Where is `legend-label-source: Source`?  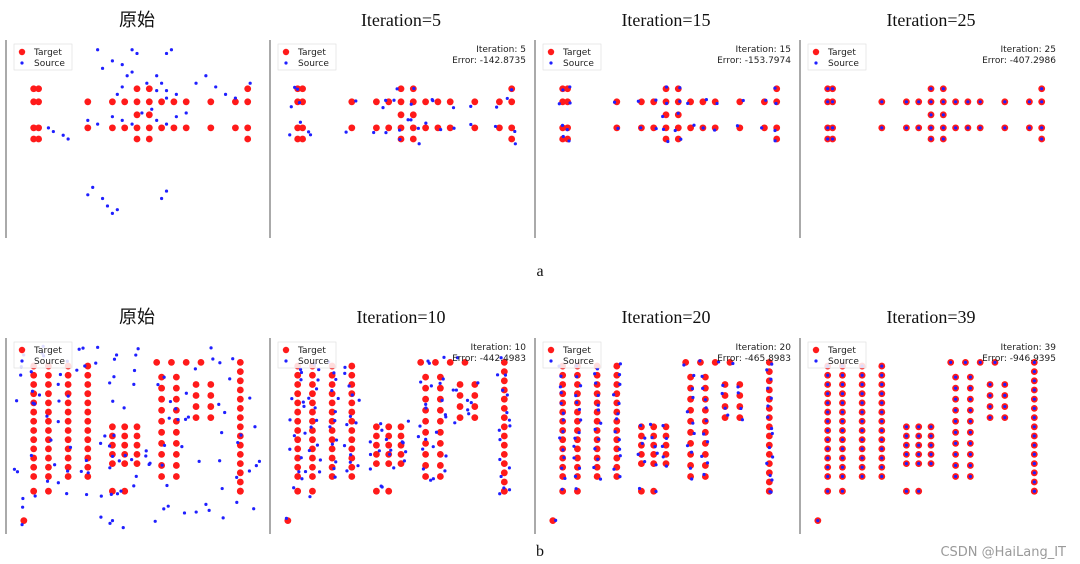
legend-label-source: Source is located at coordinates (578, 362).